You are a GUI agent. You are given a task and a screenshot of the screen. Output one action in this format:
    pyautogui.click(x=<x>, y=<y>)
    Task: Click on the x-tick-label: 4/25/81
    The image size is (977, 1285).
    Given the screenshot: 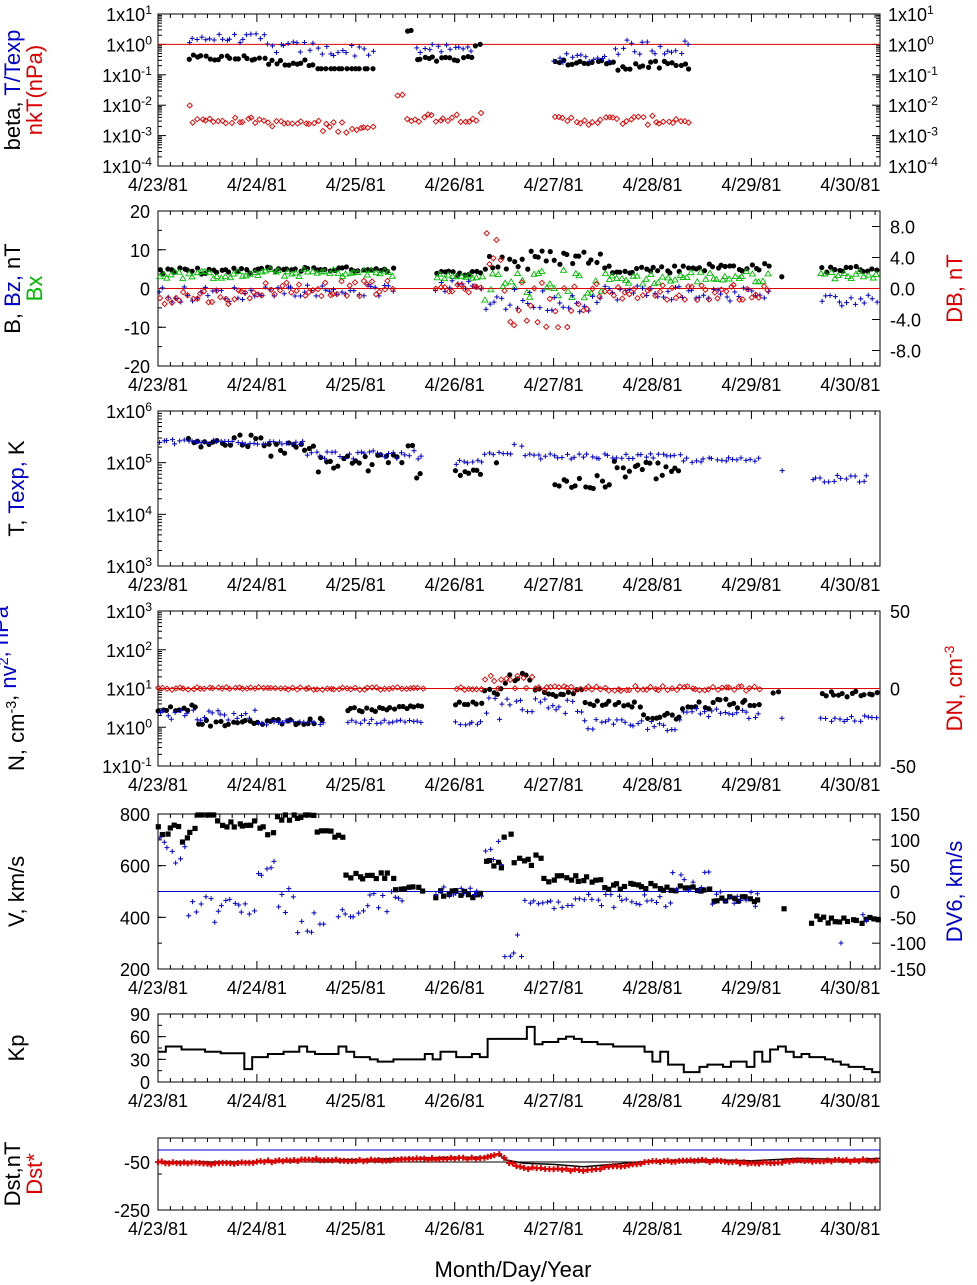 What is the action you would take?
    pyautogui.click(x=356, y=1101)
    